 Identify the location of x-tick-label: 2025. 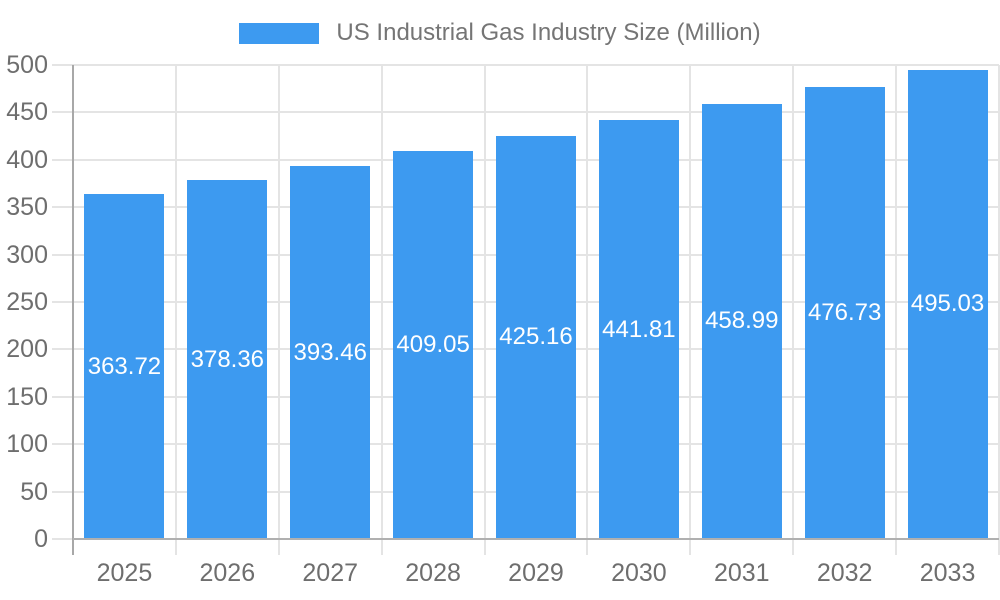
(124, 573).